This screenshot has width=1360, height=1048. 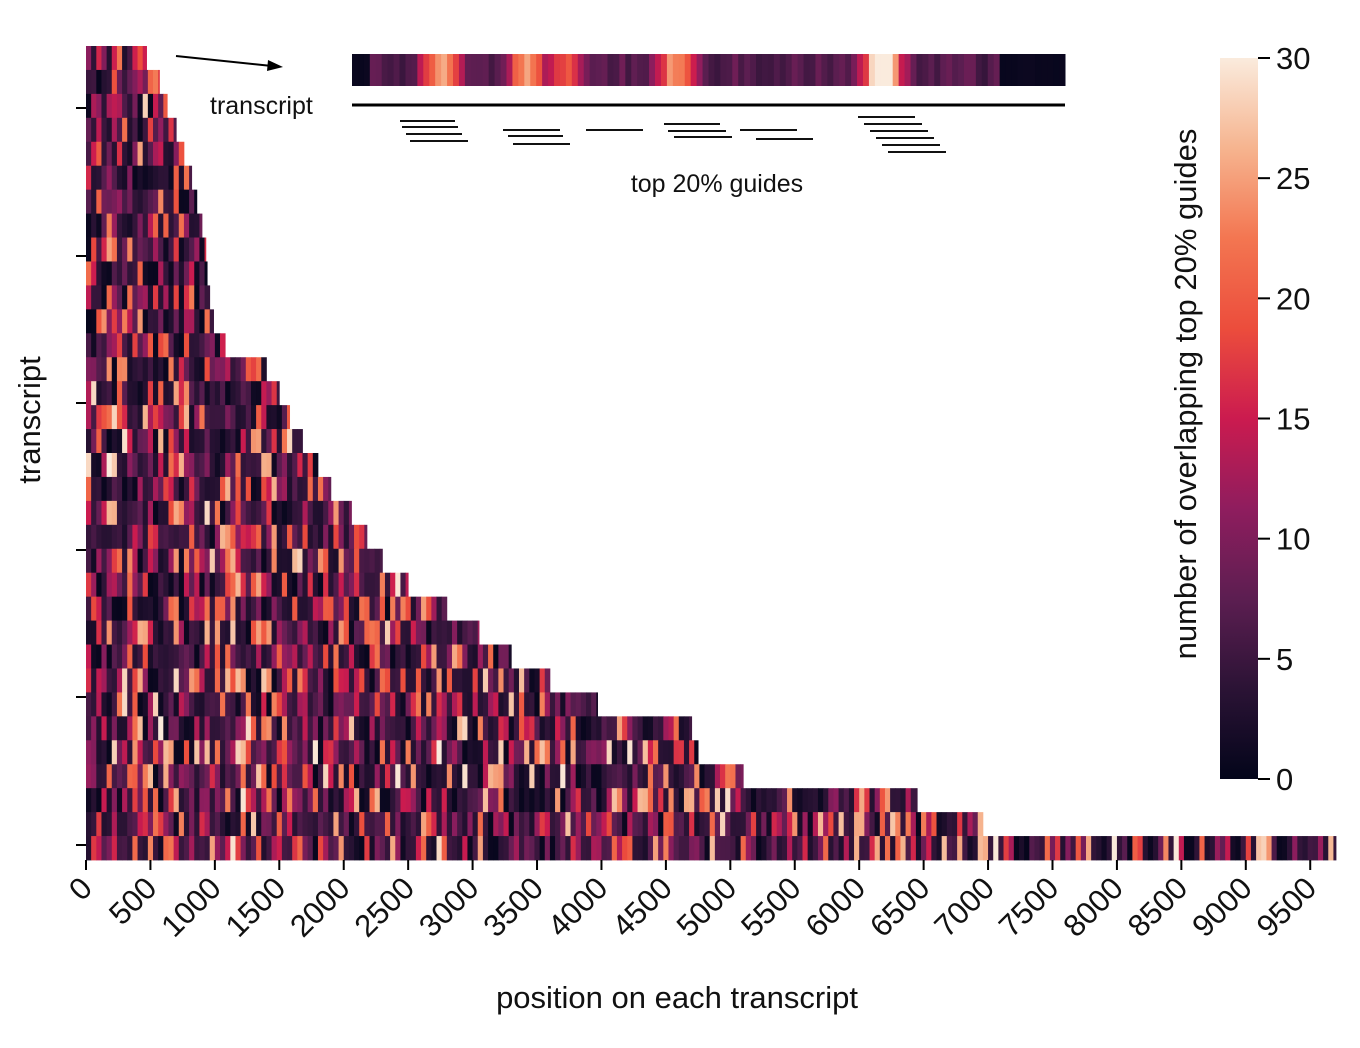 What do you see at coordinates (148, 297) in the screenshot?
I see `heatmap-row` at bounding box center [148, 297].